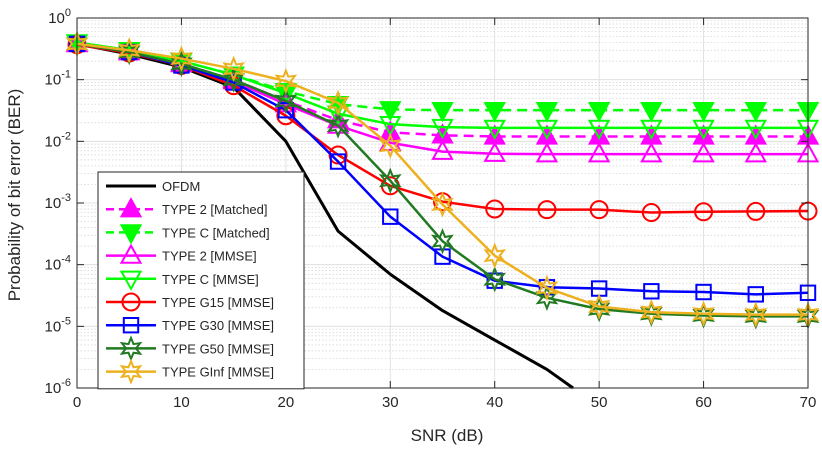 This screenshot has width=822, height=450. What do you see at coordinates (808, 402) in the screenshot?
I see `x-tick-label: 70` at bounding box center [808, 402].